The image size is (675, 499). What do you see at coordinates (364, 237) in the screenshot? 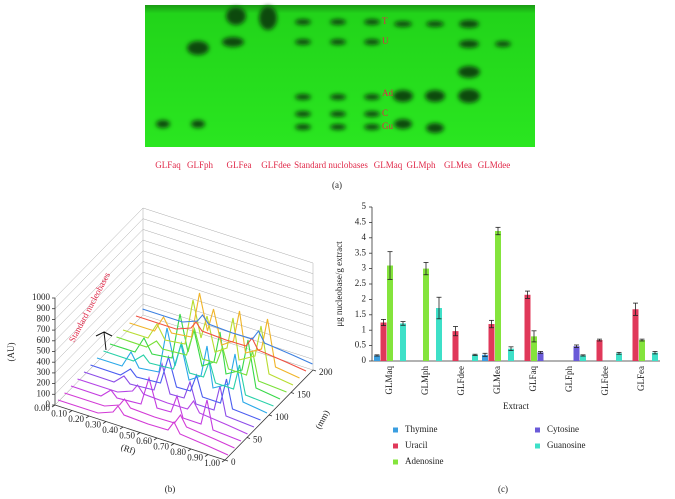
I see `y-tick-label: 4` at bounding box center [364, 237].